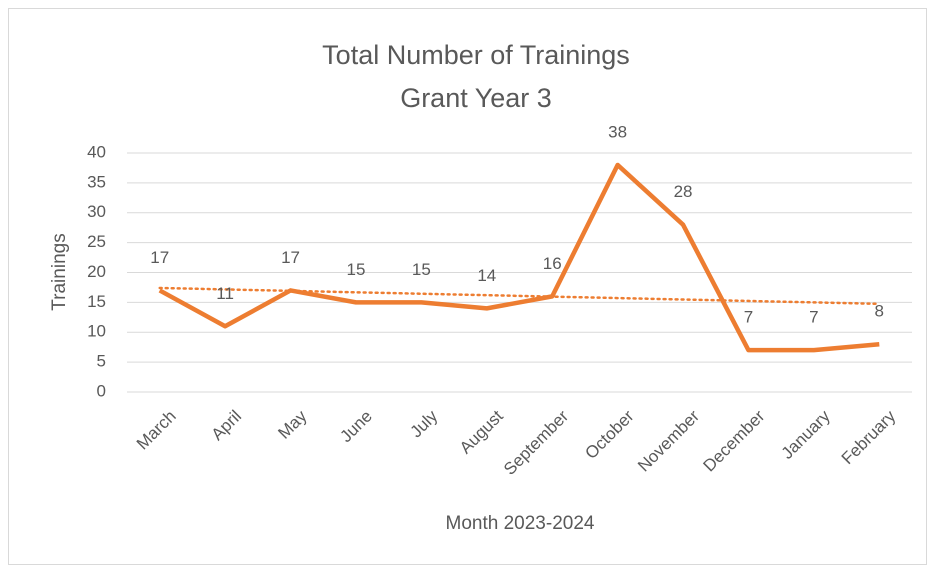  I want to click on y-tick-label: 25, so click(96, 241).